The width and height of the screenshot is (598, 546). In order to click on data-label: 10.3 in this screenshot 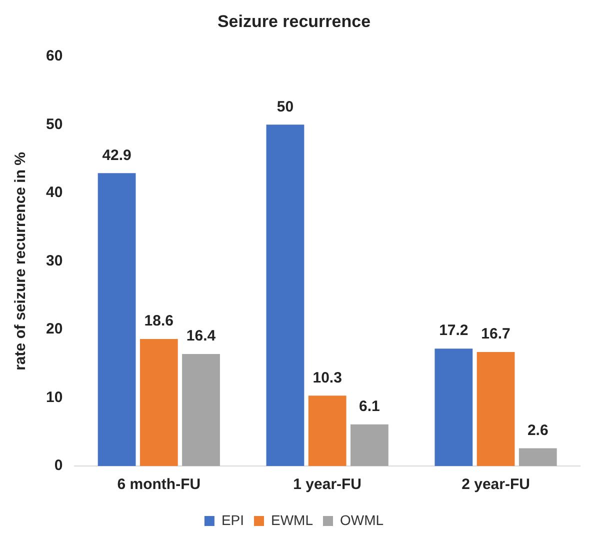, I will do `click(327, 377)`.